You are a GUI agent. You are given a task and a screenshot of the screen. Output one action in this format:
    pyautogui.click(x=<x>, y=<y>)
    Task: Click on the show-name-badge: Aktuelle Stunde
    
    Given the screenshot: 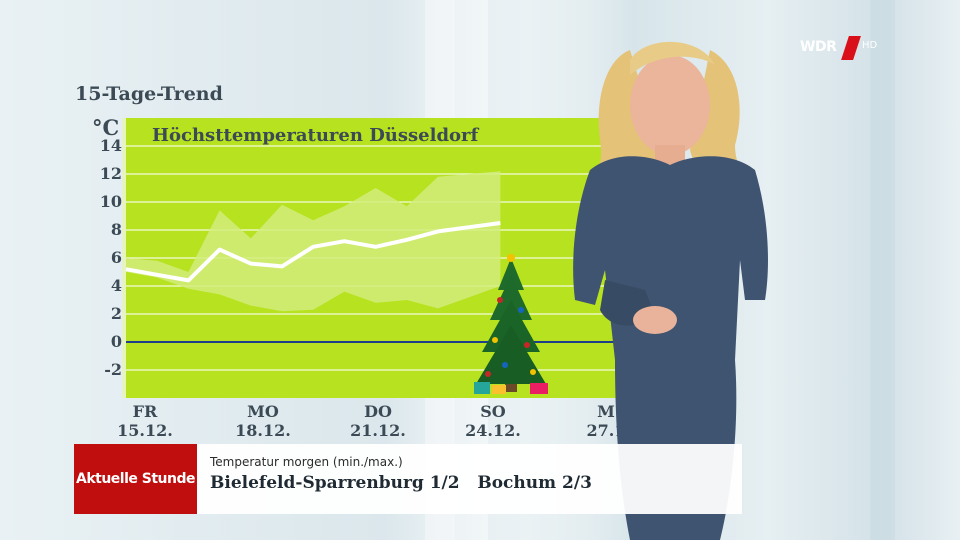 What is the action you would take?
    pyautogui.click(x=135, y=479)
    